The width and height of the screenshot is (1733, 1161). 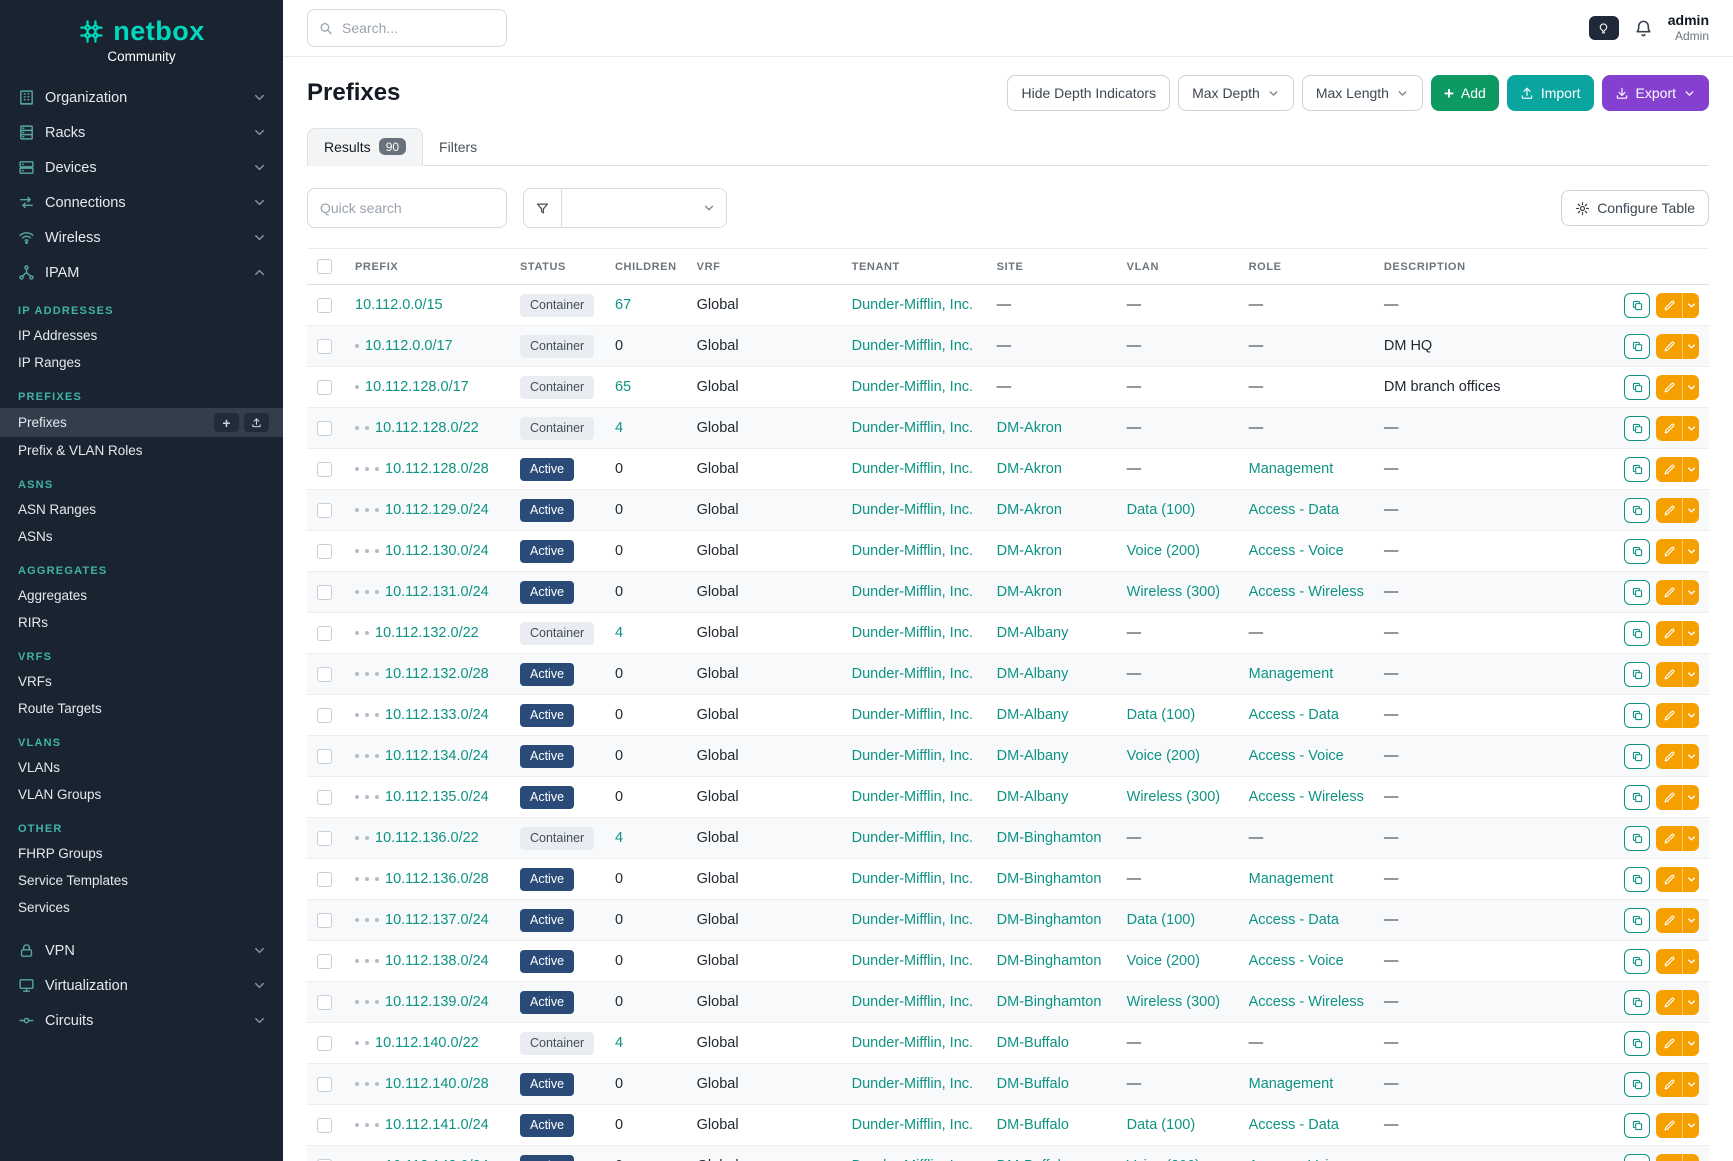 I want to click on prefix-link: 10.112.142.0/24, so click(x=437, y=1159).